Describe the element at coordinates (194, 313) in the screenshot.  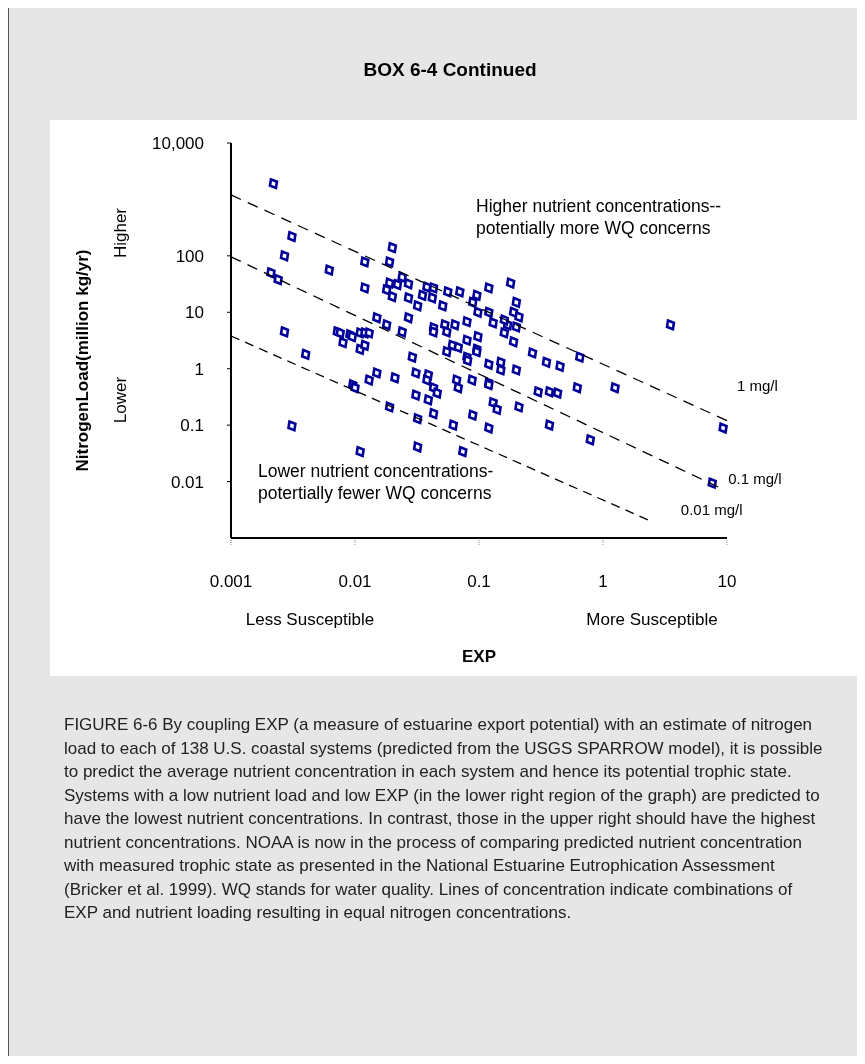
I see `y-tick-label: 10` at that location.